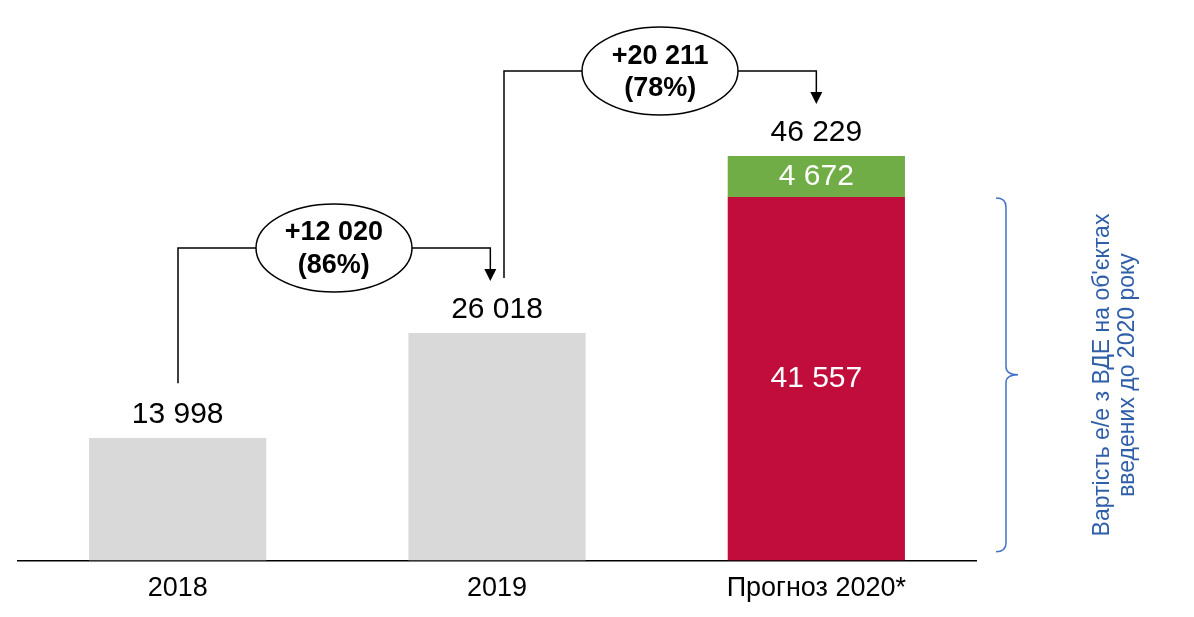 The width and height of the screenshot is (1194, 617). I want to click on data-label: 41 557, so click(816, 377).